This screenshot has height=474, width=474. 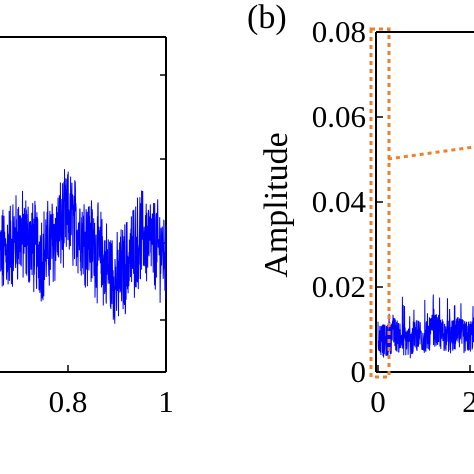 What do you see at coordinates (468, 401) in the screenshot?
I see `panel-b-x-tick-label: 2` at bounding box center [468, 401].